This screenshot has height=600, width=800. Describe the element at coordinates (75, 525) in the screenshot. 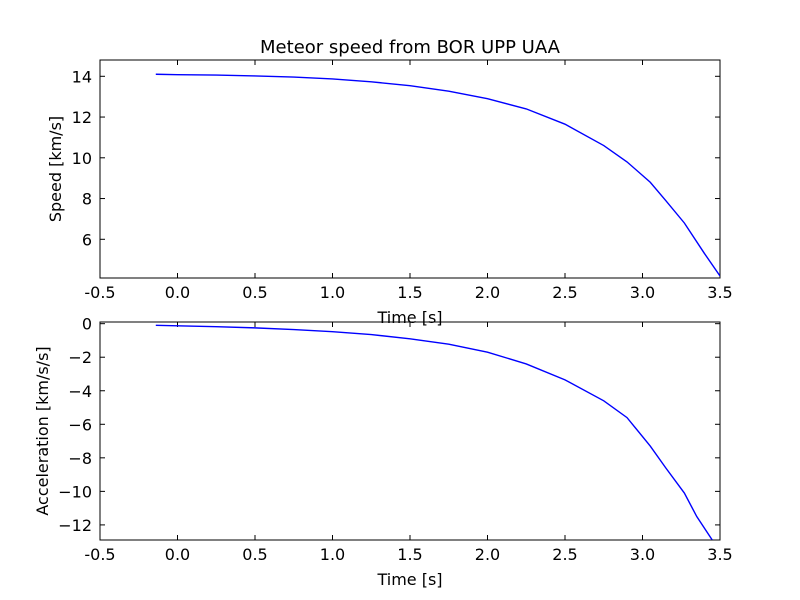

I see `acceleration-y-tick-label: −12` at that location.